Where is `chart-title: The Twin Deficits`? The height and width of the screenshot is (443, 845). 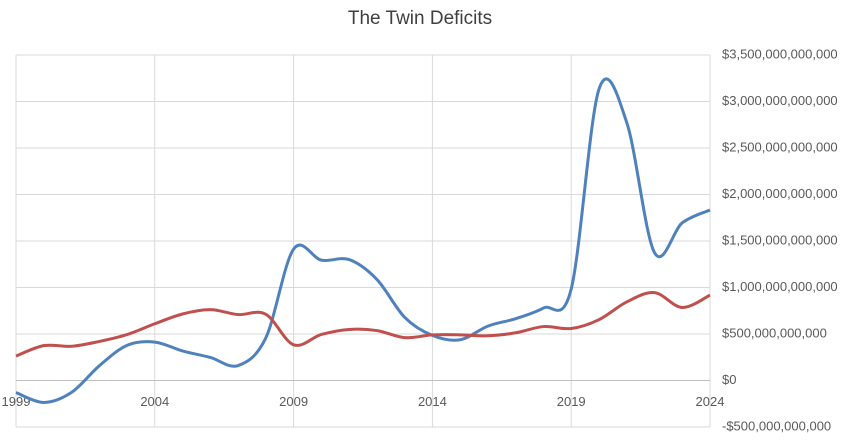
chart-title: The Twin Deficits is located at coordinates (420, 18).